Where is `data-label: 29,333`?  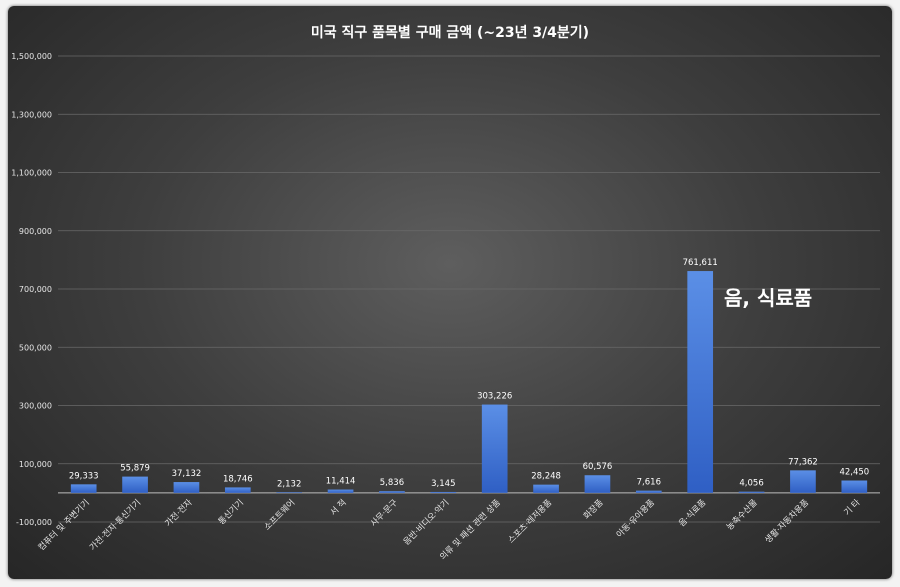
data-label: 29,333 is located at coordinates (84, 476).